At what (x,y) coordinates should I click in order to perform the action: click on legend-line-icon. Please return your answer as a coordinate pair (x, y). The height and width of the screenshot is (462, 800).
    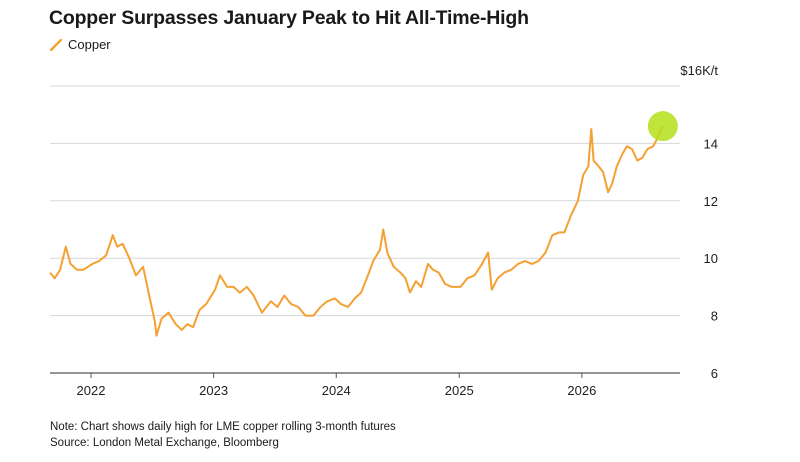
    Looking at the image, I should click on (56, 44).